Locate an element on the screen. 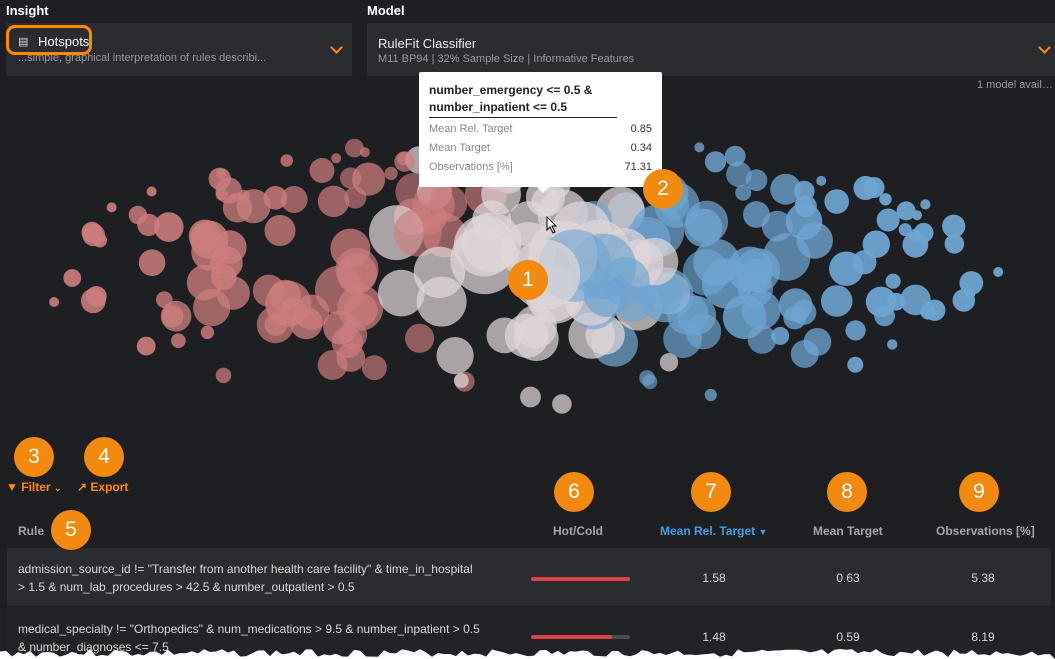 The width and height of the screenshot is (1055, 659). model-name: RuleFit Classifier is located at coordinates (427, 43).